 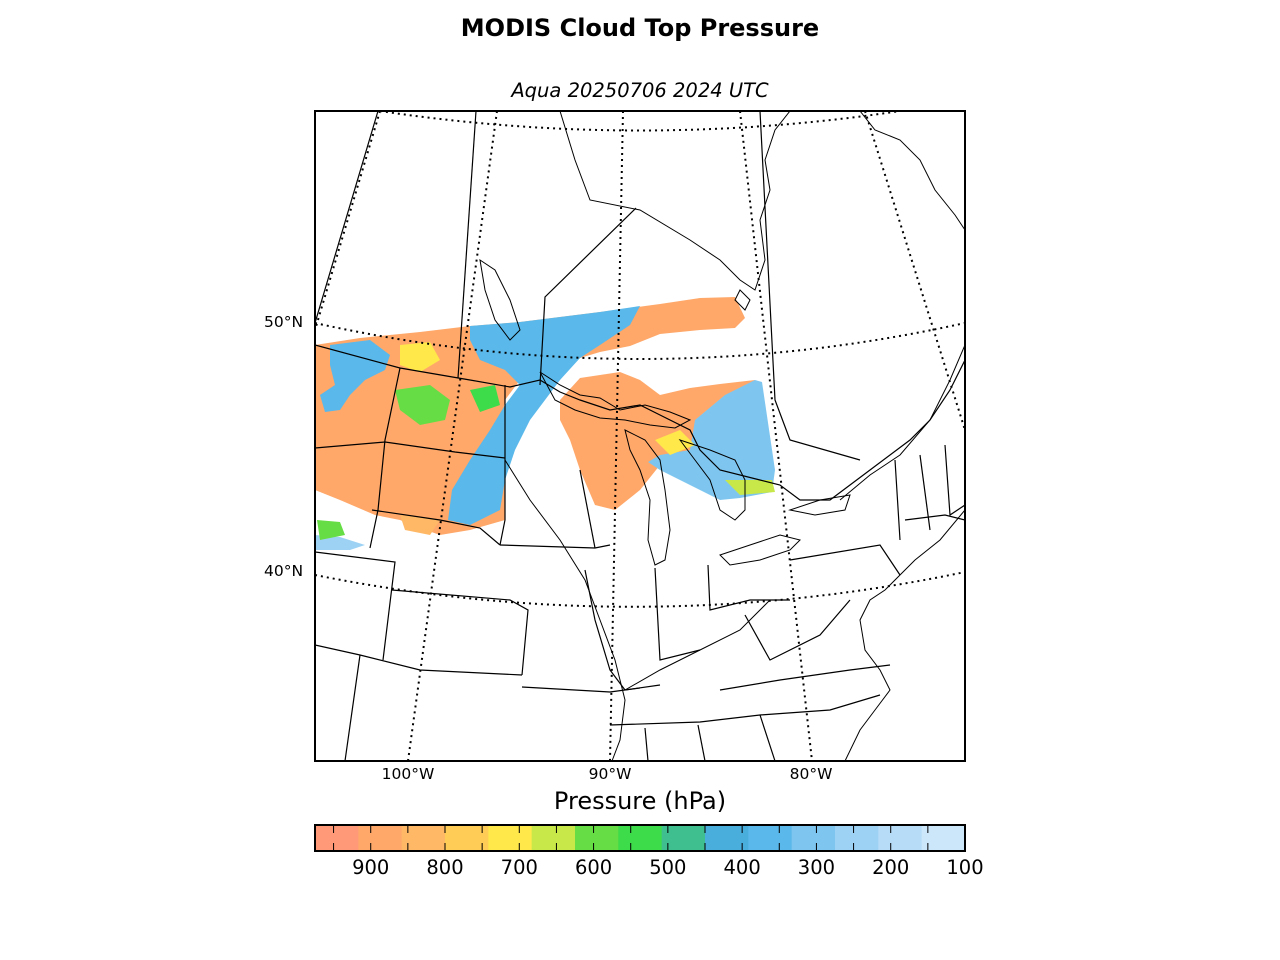 What do you see at coordinates (355, 376) in the screenshot?
I see `swath-high-cloud-west` at bounding box center [355, 376].